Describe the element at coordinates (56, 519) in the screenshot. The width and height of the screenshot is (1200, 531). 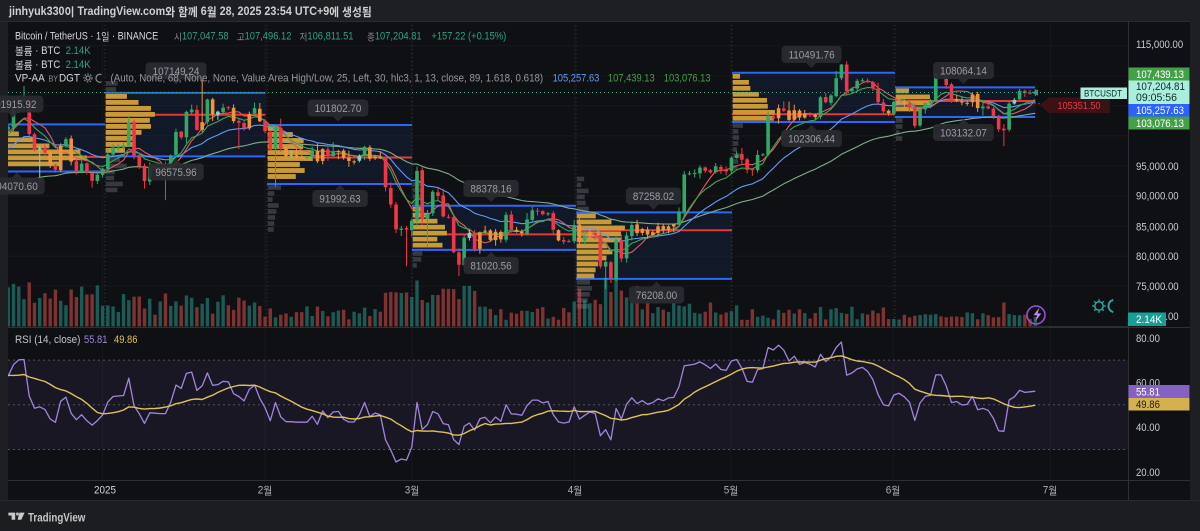
I see `svg-text: TradingView` at that location.